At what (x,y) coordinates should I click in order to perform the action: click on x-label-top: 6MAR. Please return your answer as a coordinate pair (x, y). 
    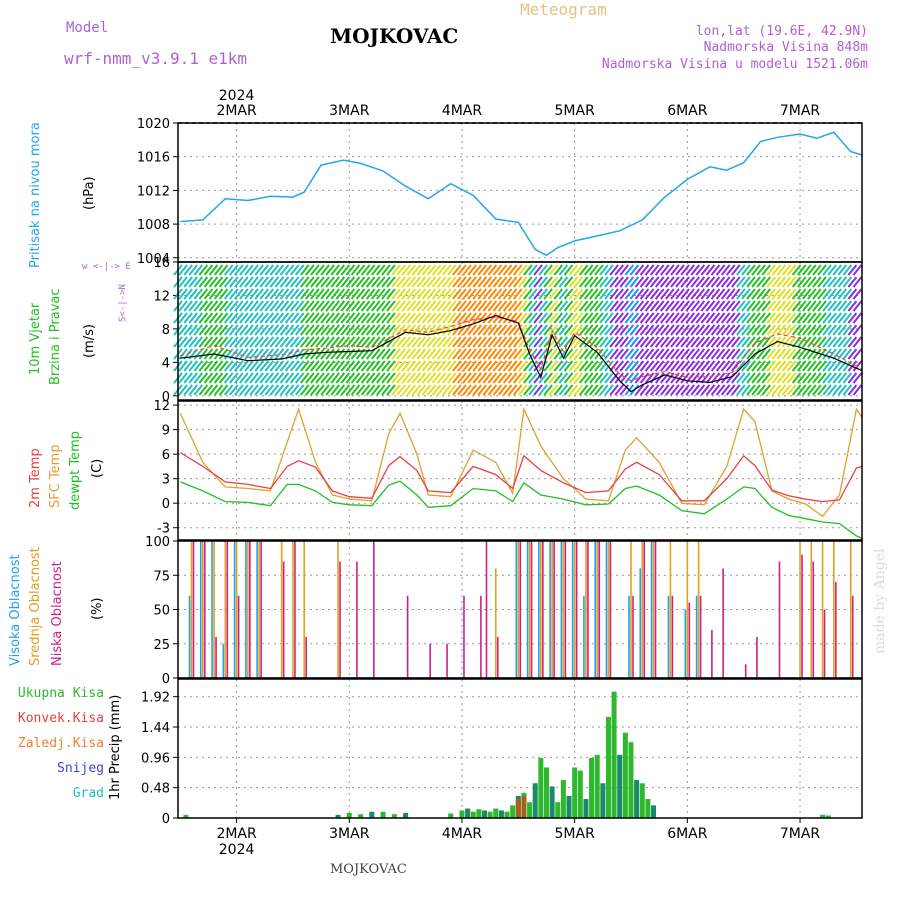
    Looking at the image, I should click on (687, 111).